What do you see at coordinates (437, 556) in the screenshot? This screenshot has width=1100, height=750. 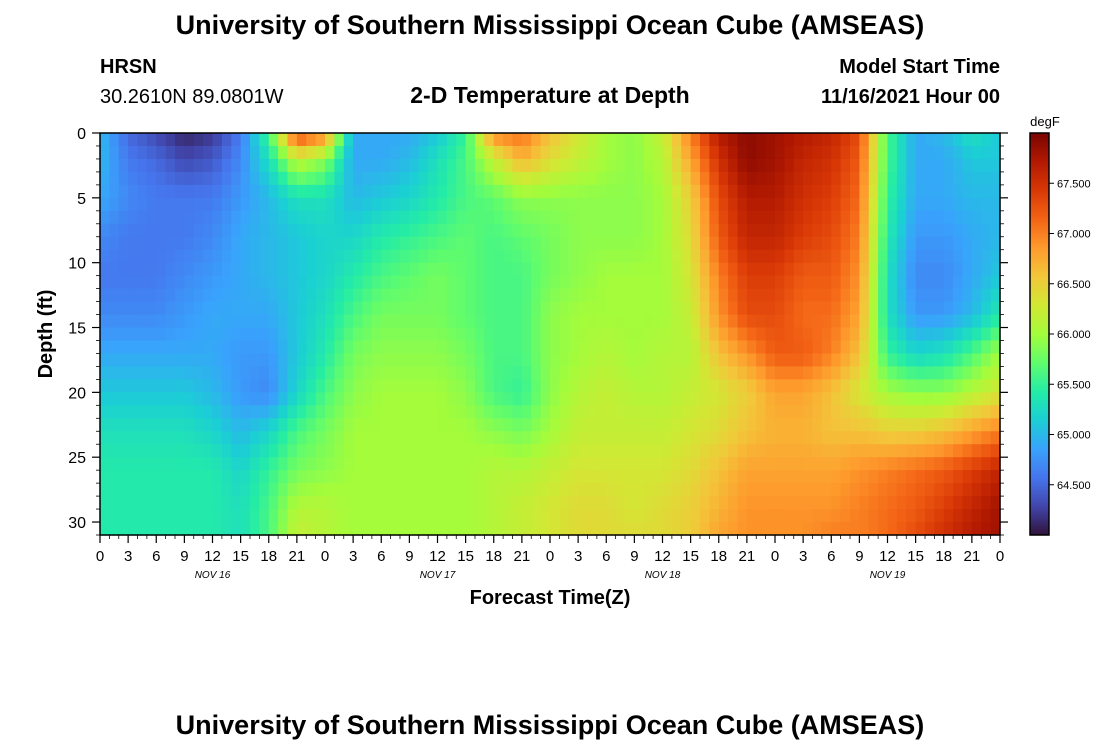 I see `x-tick-label: 12` at bounding box center [437, 556].